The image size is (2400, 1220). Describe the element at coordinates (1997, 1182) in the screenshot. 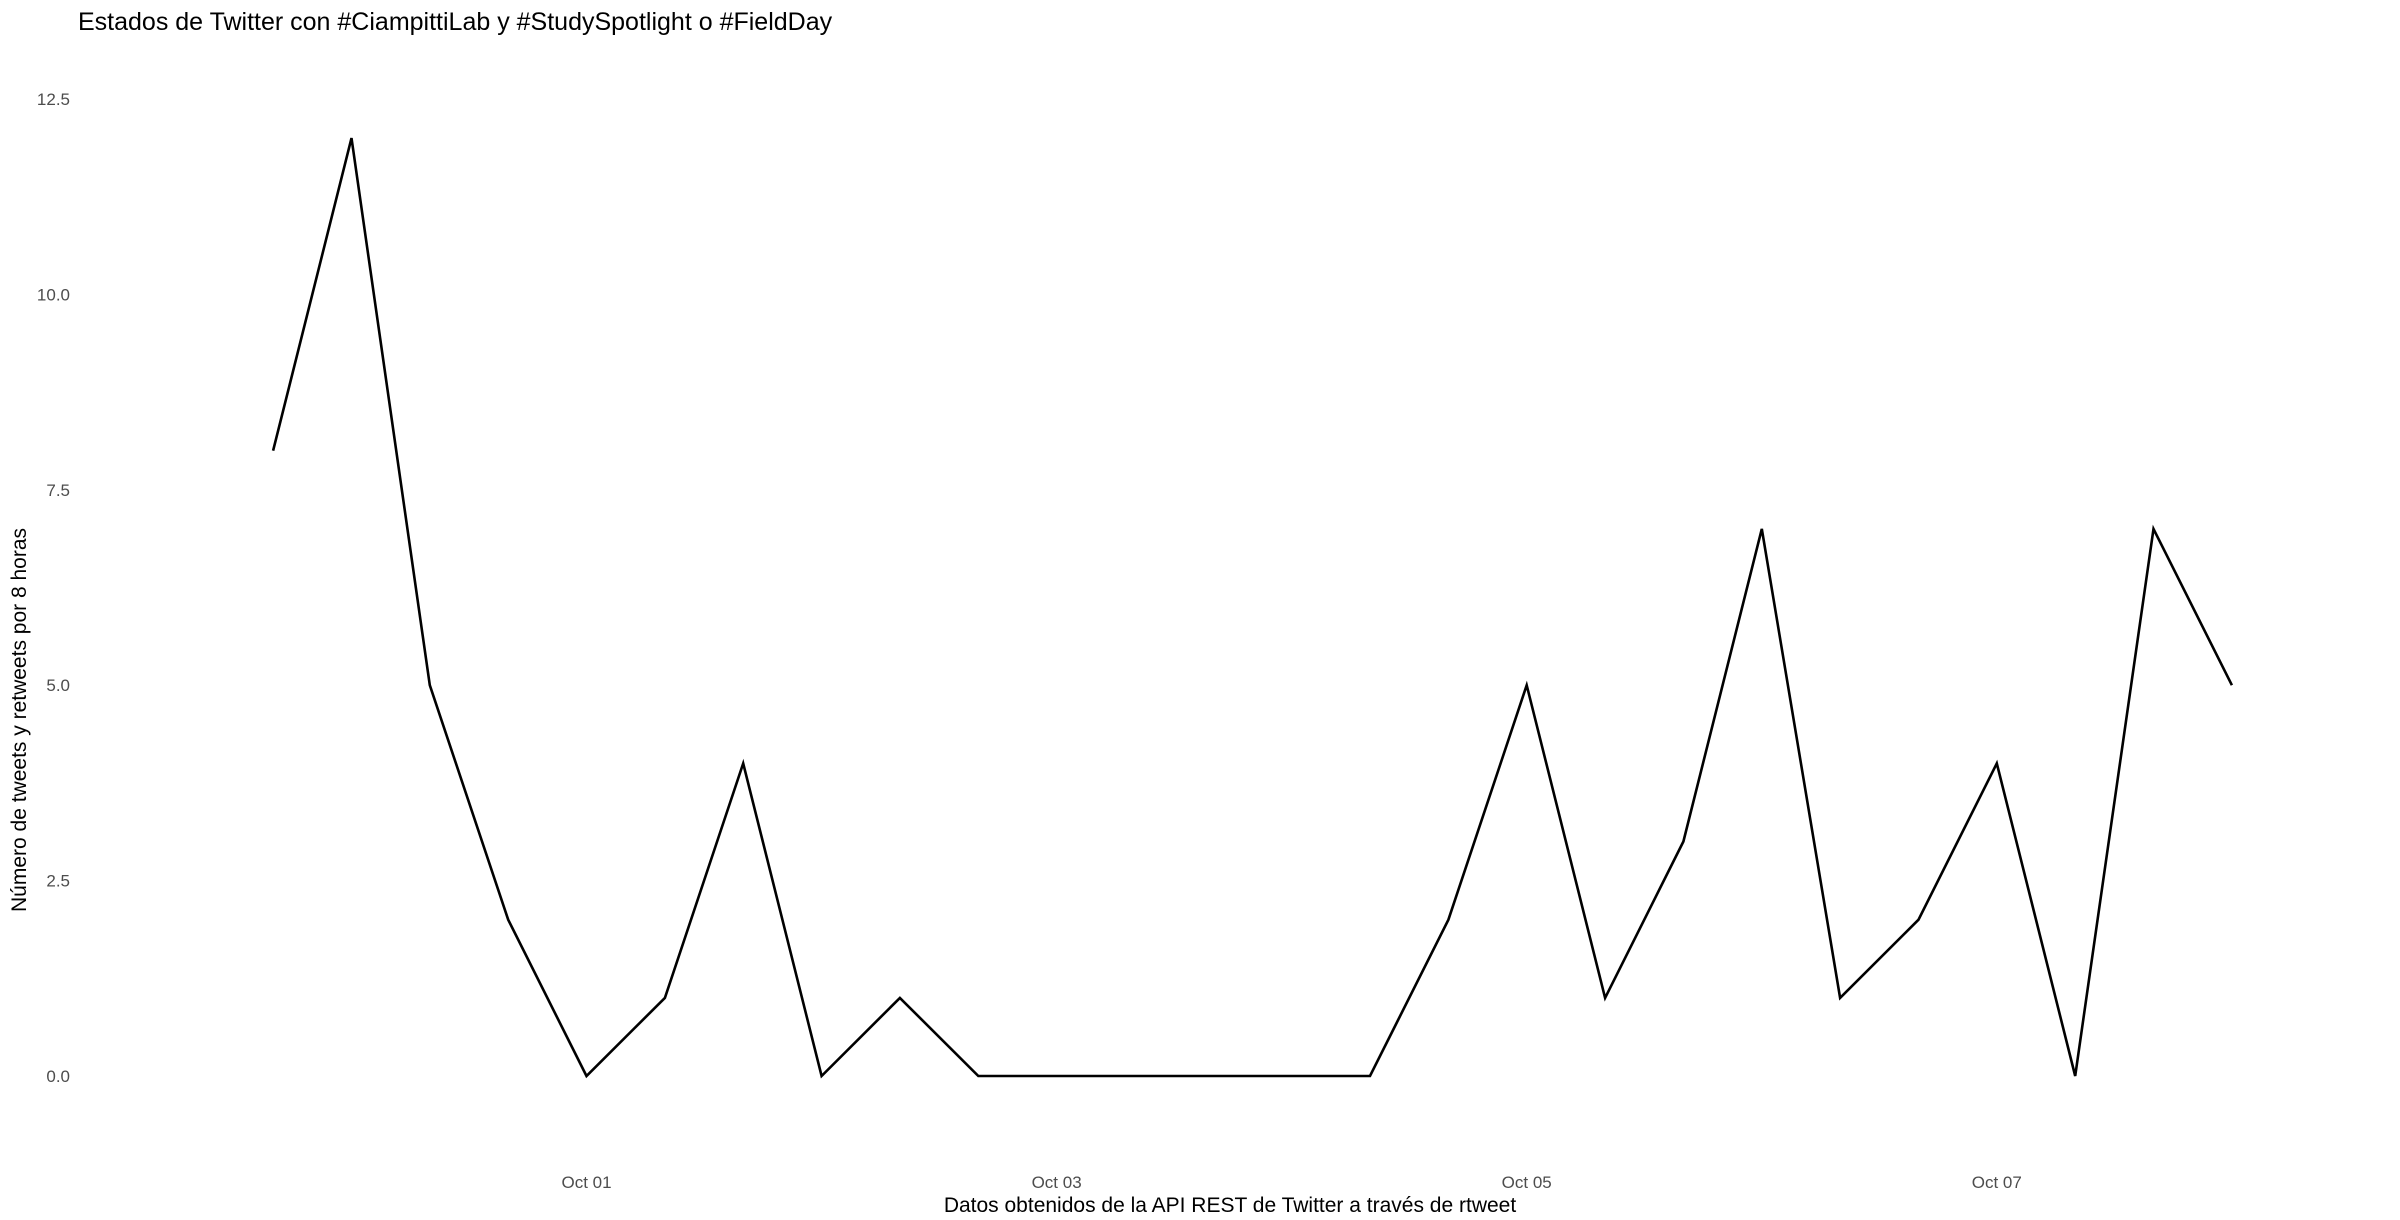

I see `x-tick-label: Oct 07` at that location.